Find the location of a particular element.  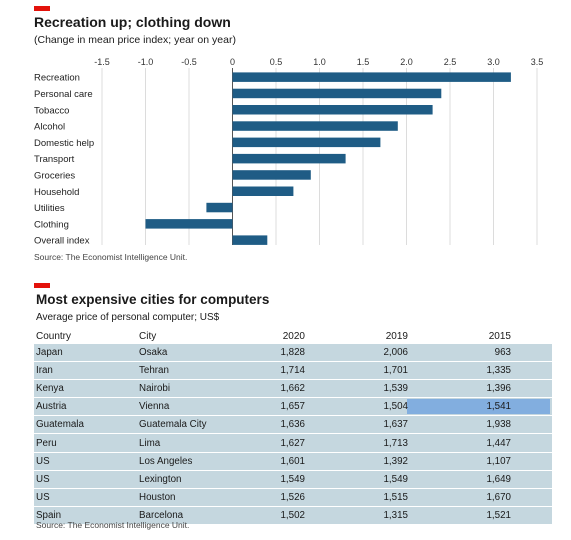

category-label: Domestic help is located at coordinates (64, 143).